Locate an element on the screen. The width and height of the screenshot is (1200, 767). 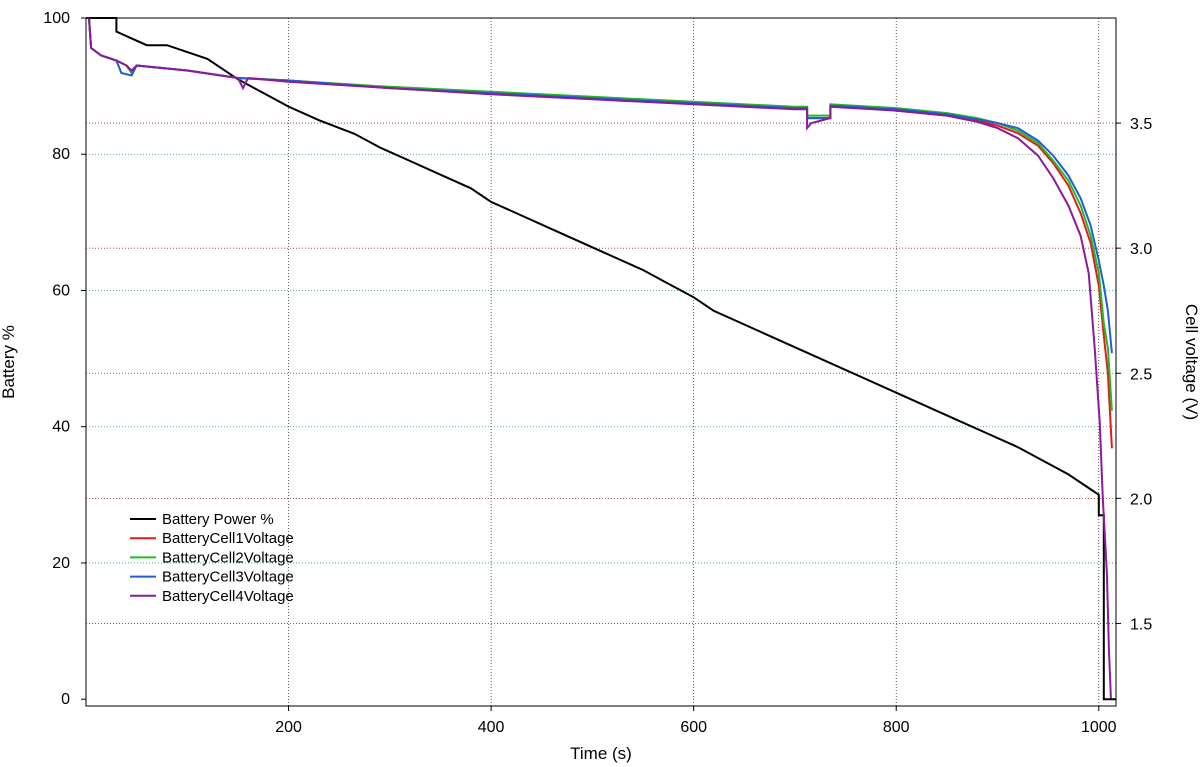
y-left-tick-label: 40 is located at coordinates (61, 427).